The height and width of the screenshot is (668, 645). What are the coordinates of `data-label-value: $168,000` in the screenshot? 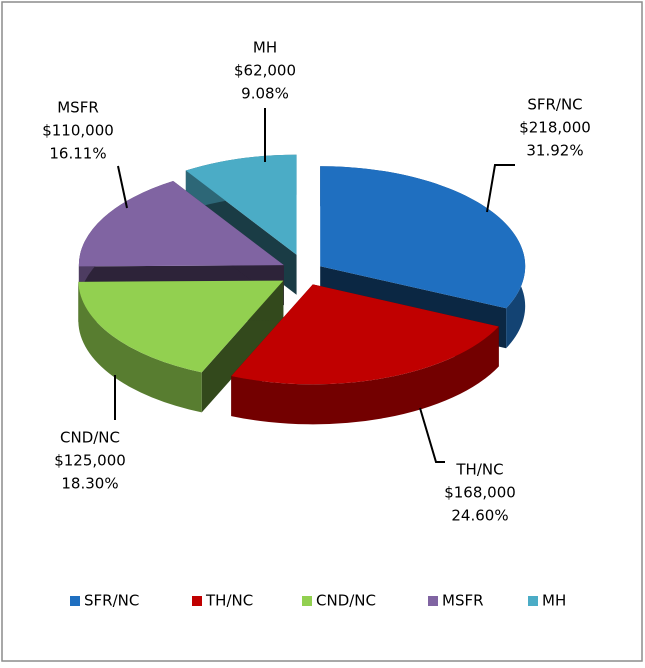 It's located at (480, 493).